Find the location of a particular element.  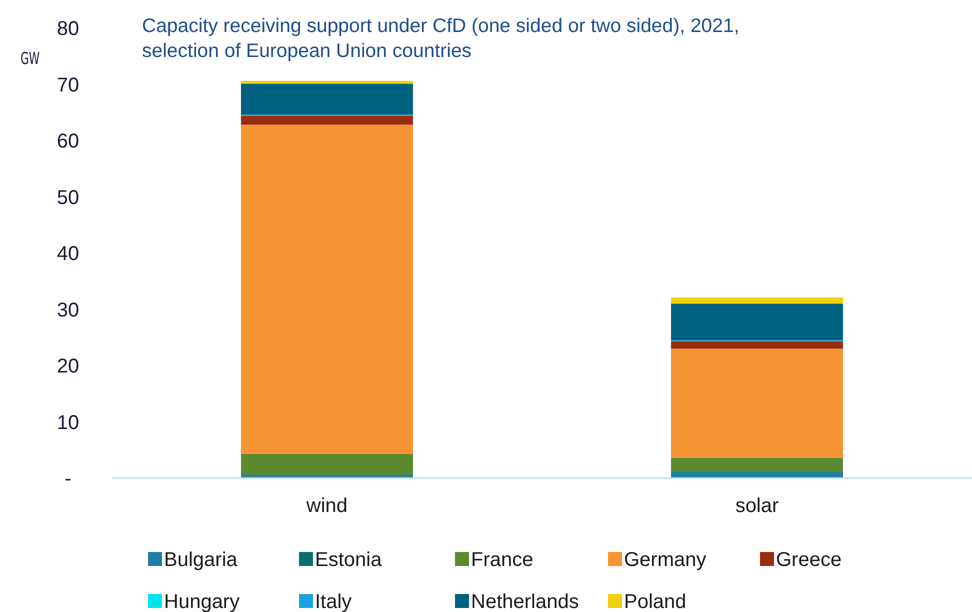

legend-label: Poland is located at coordinates (655, 601).